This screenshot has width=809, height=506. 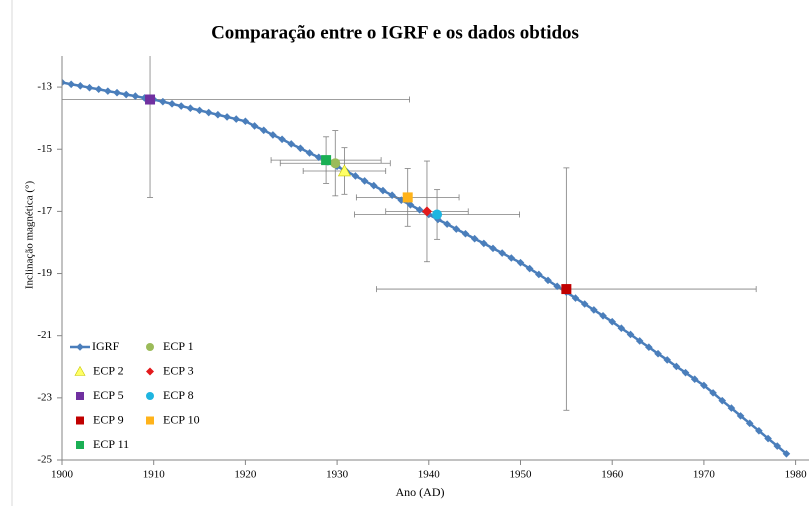 I want to click on legend-label: ECP 8, so click(x=178, y=395).